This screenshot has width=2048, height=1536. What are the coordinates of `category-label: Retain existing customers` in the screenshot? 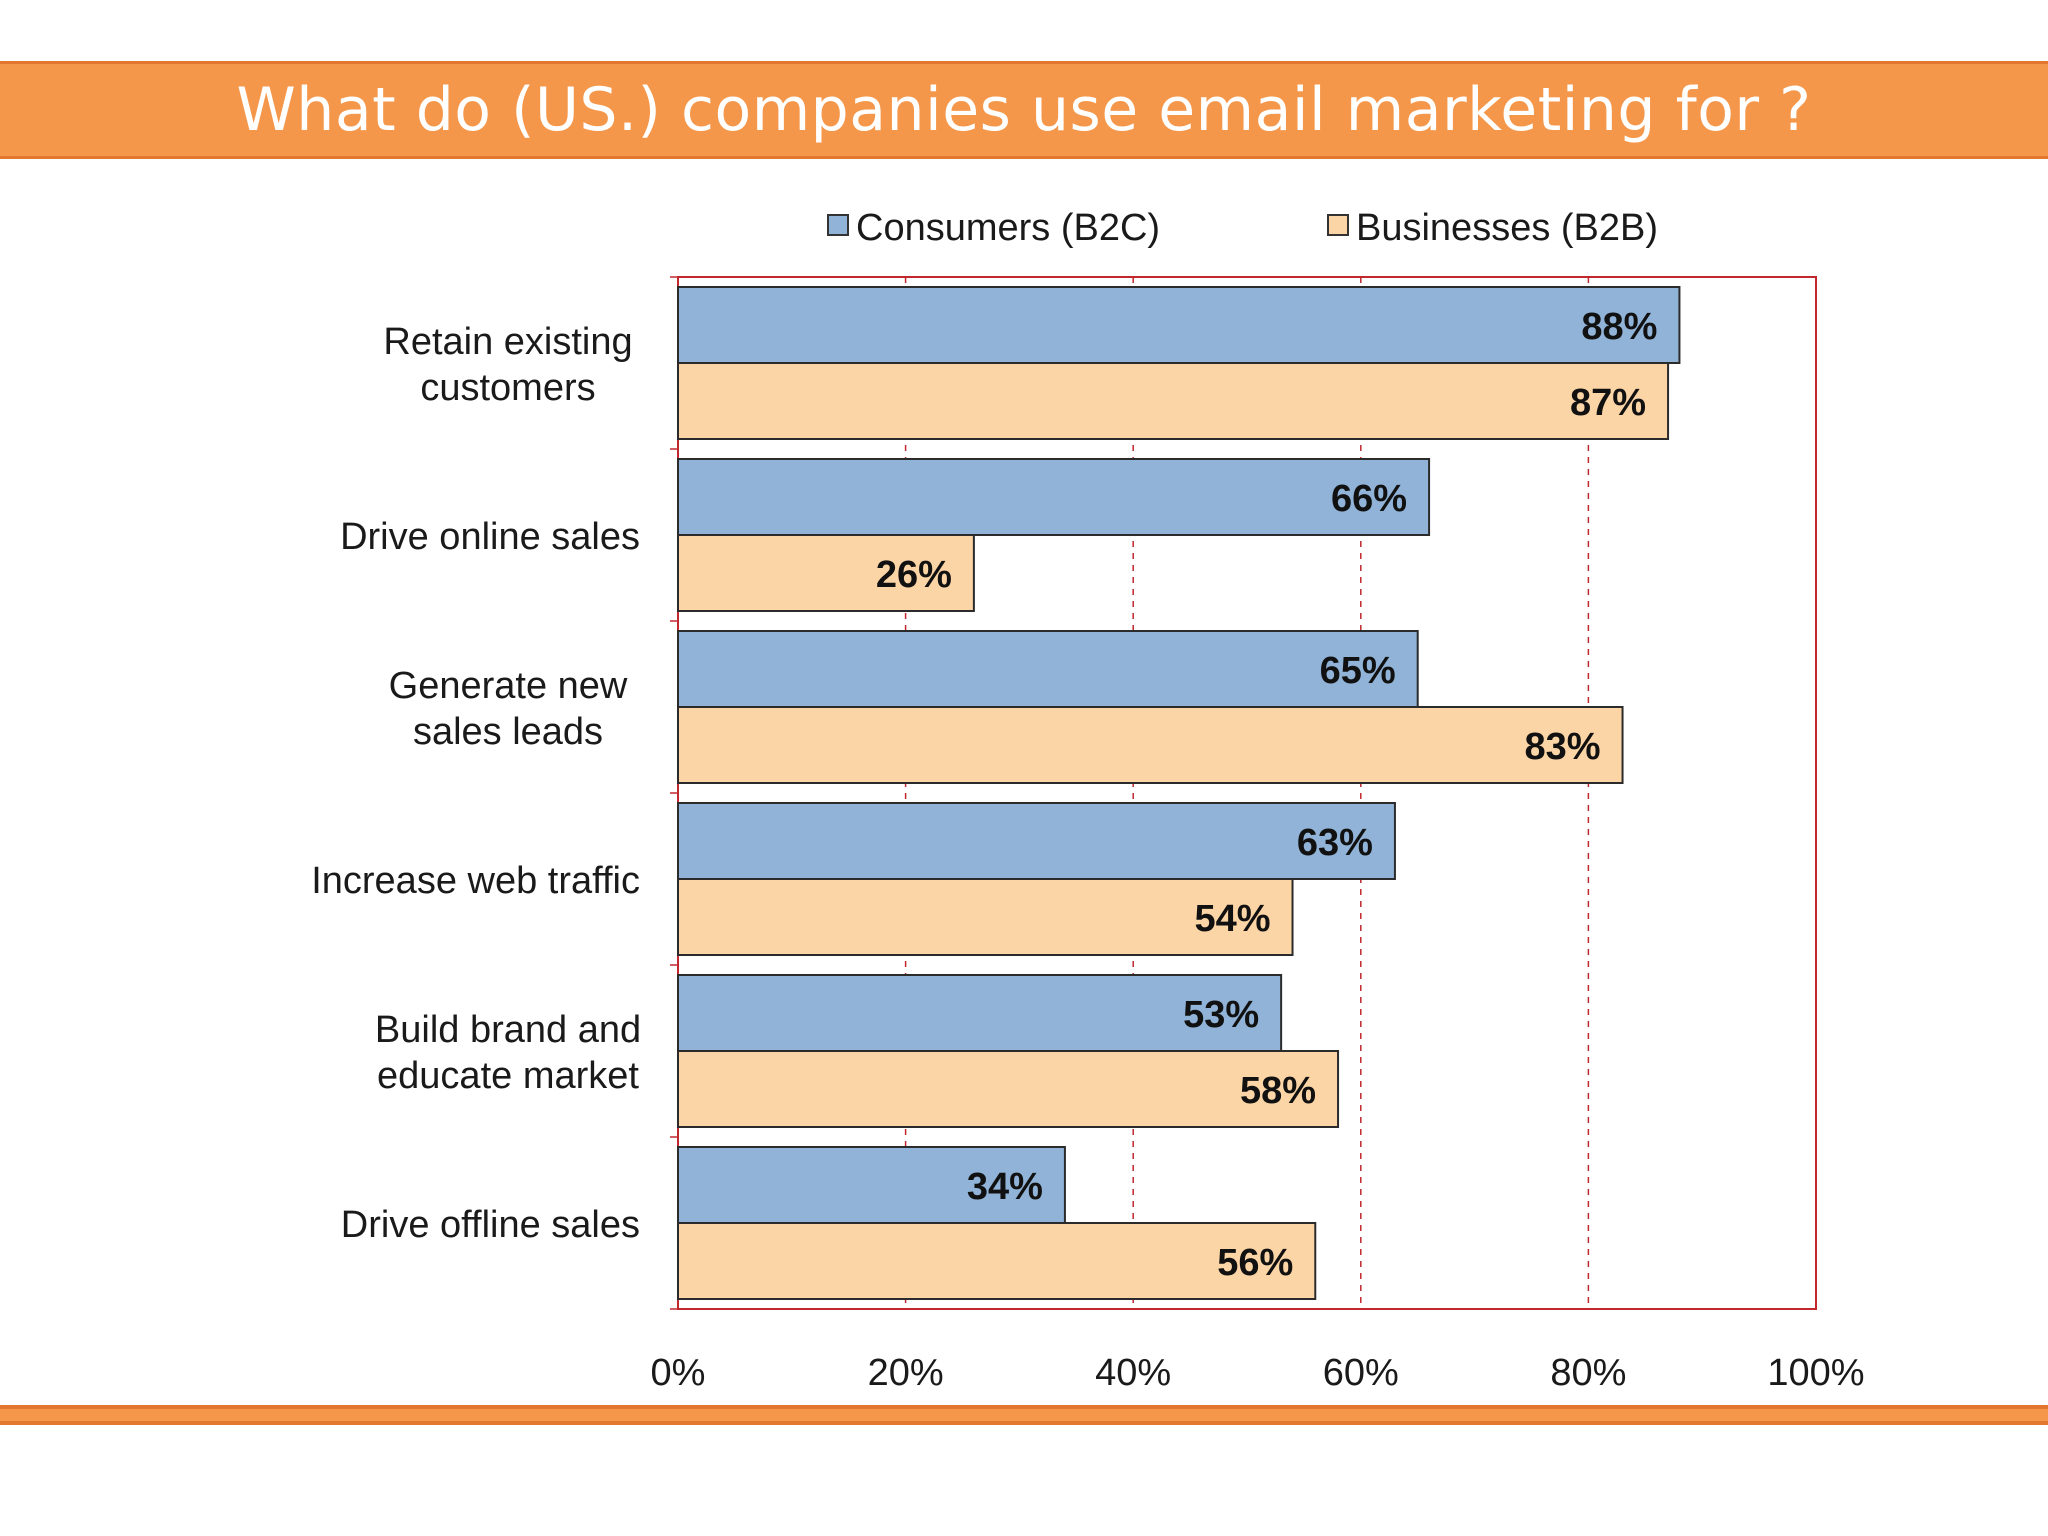 It's located at (507, 365).